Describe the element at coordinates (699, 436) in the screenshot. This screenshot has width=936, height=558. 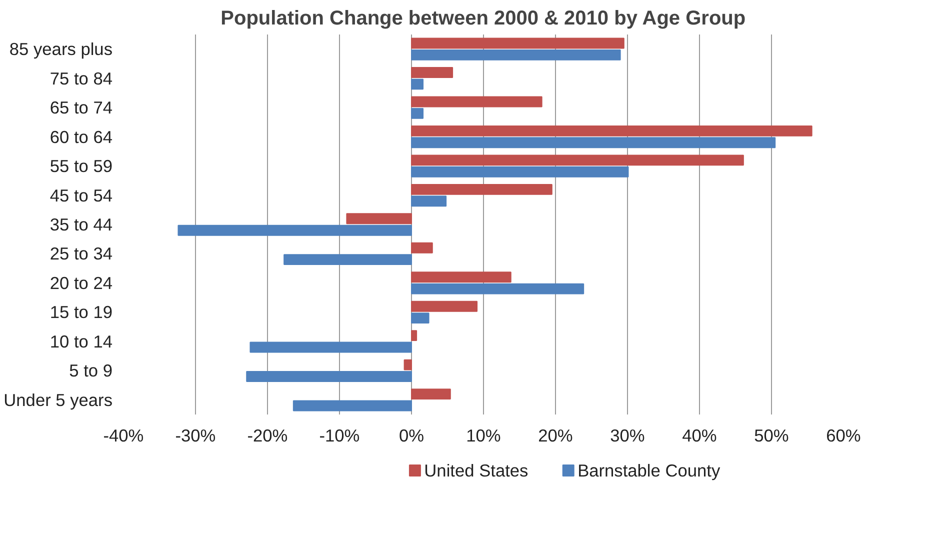
I see `x-tick-label: 40%` at that location.